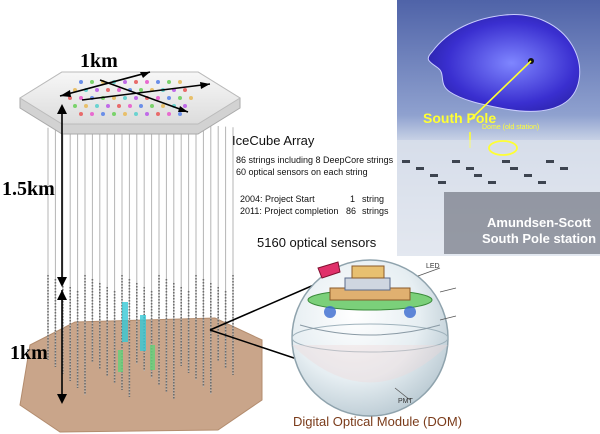  I want to click on penetrator-connector, so click(329, 270).